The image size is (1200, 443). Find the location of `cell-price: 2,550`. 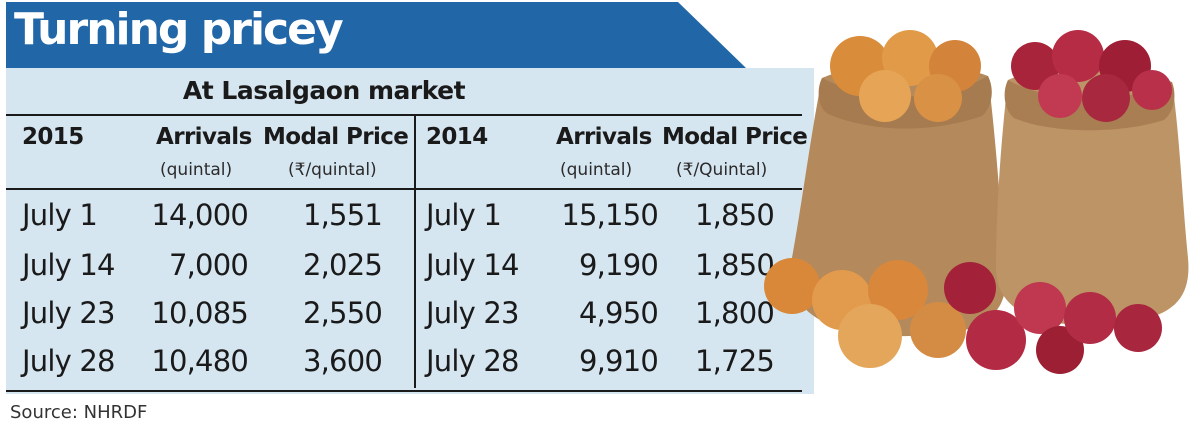

cell-price: 2,550 is located at coordinates (342, 313).